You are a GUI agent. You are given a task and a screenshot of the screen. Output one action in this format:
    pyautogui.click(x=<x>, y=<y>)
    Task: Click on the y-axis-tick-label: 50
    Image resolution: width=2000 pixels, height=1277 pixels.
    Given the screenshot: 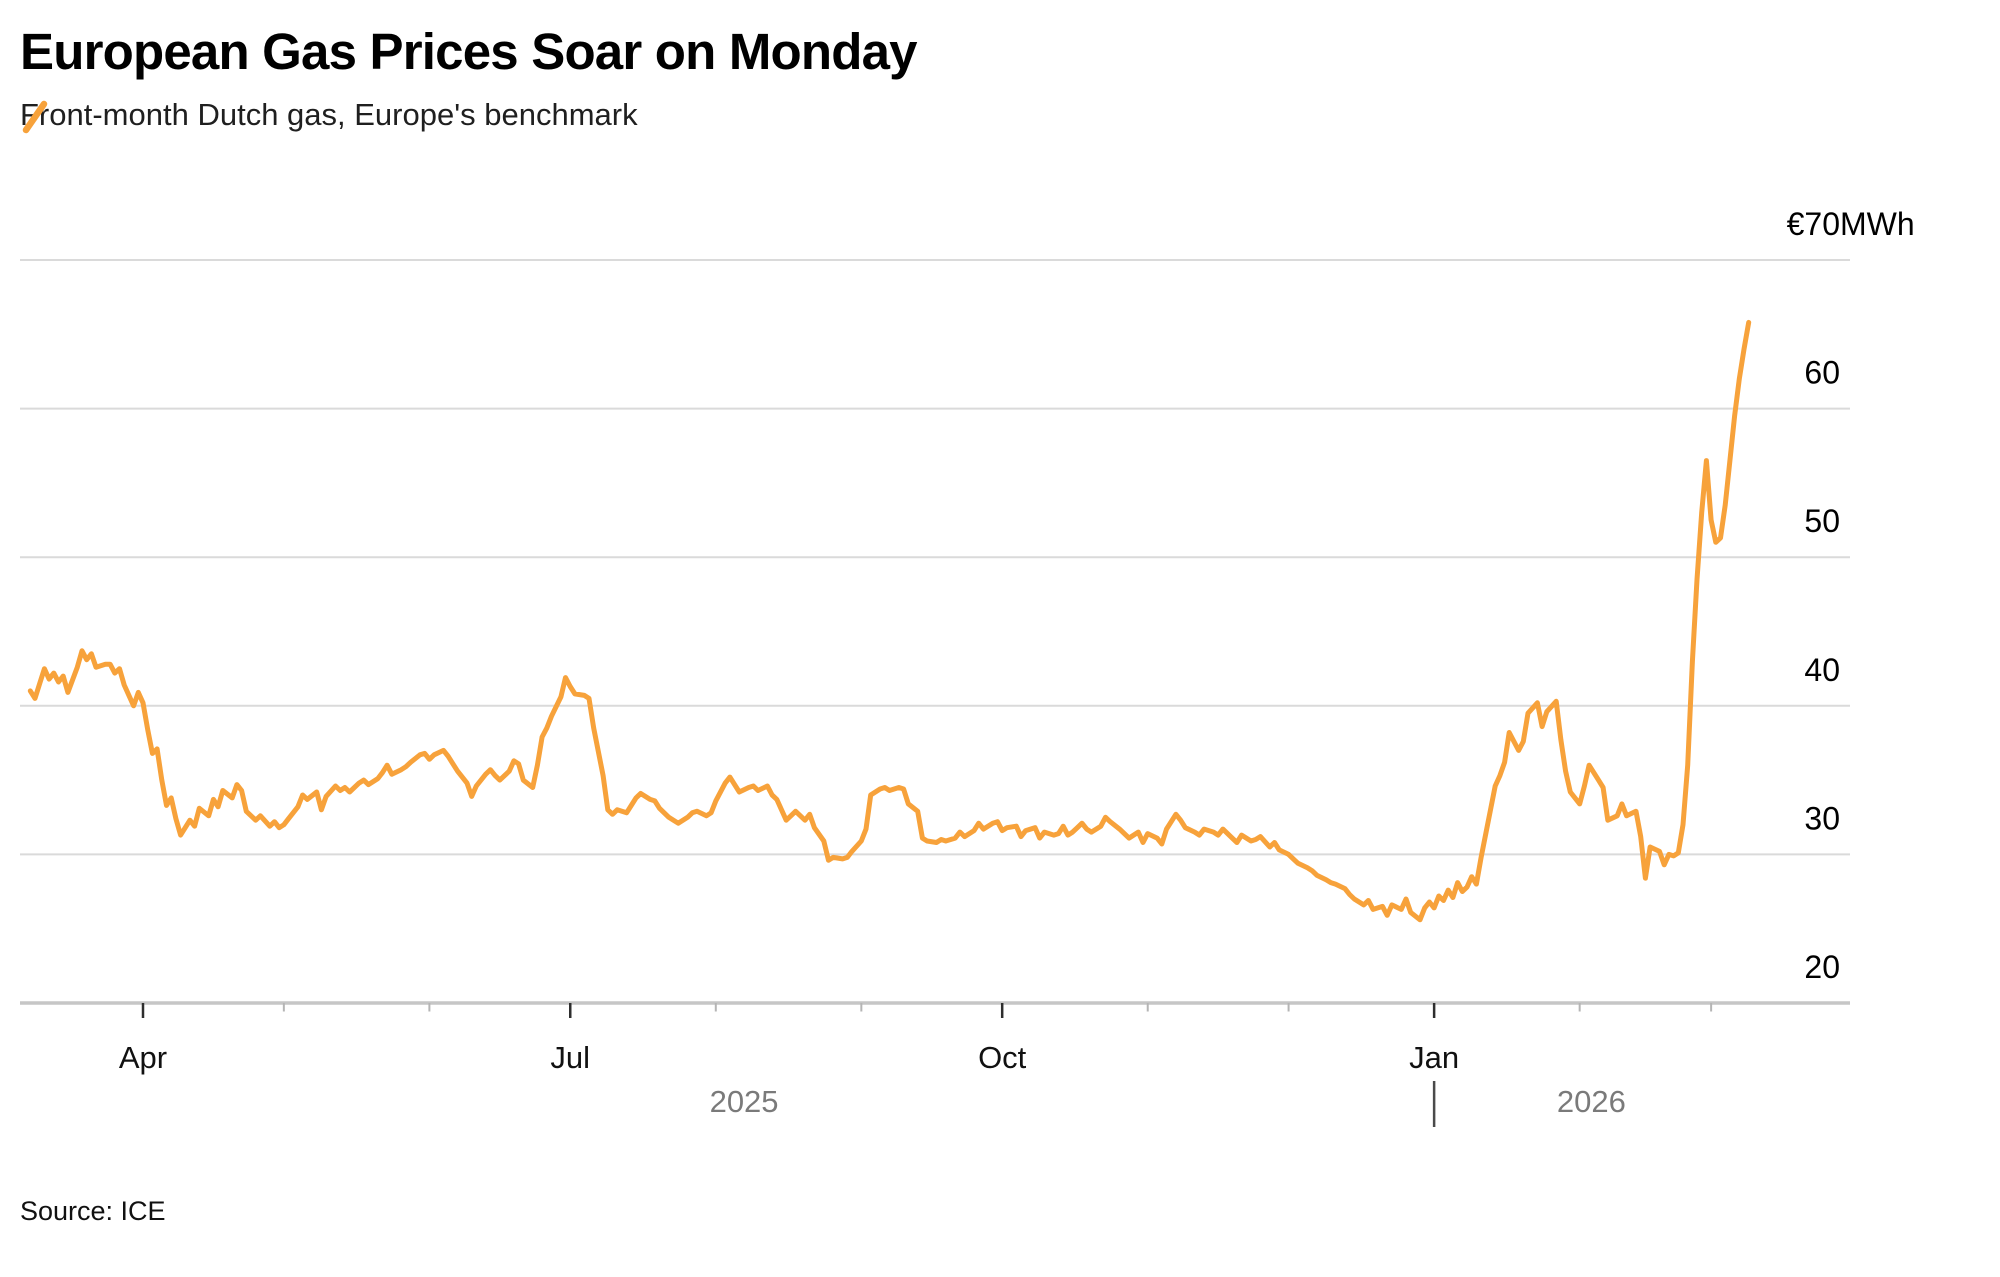 What is the action you would take?
    pyautogui.click(x=1822, y=521)
    